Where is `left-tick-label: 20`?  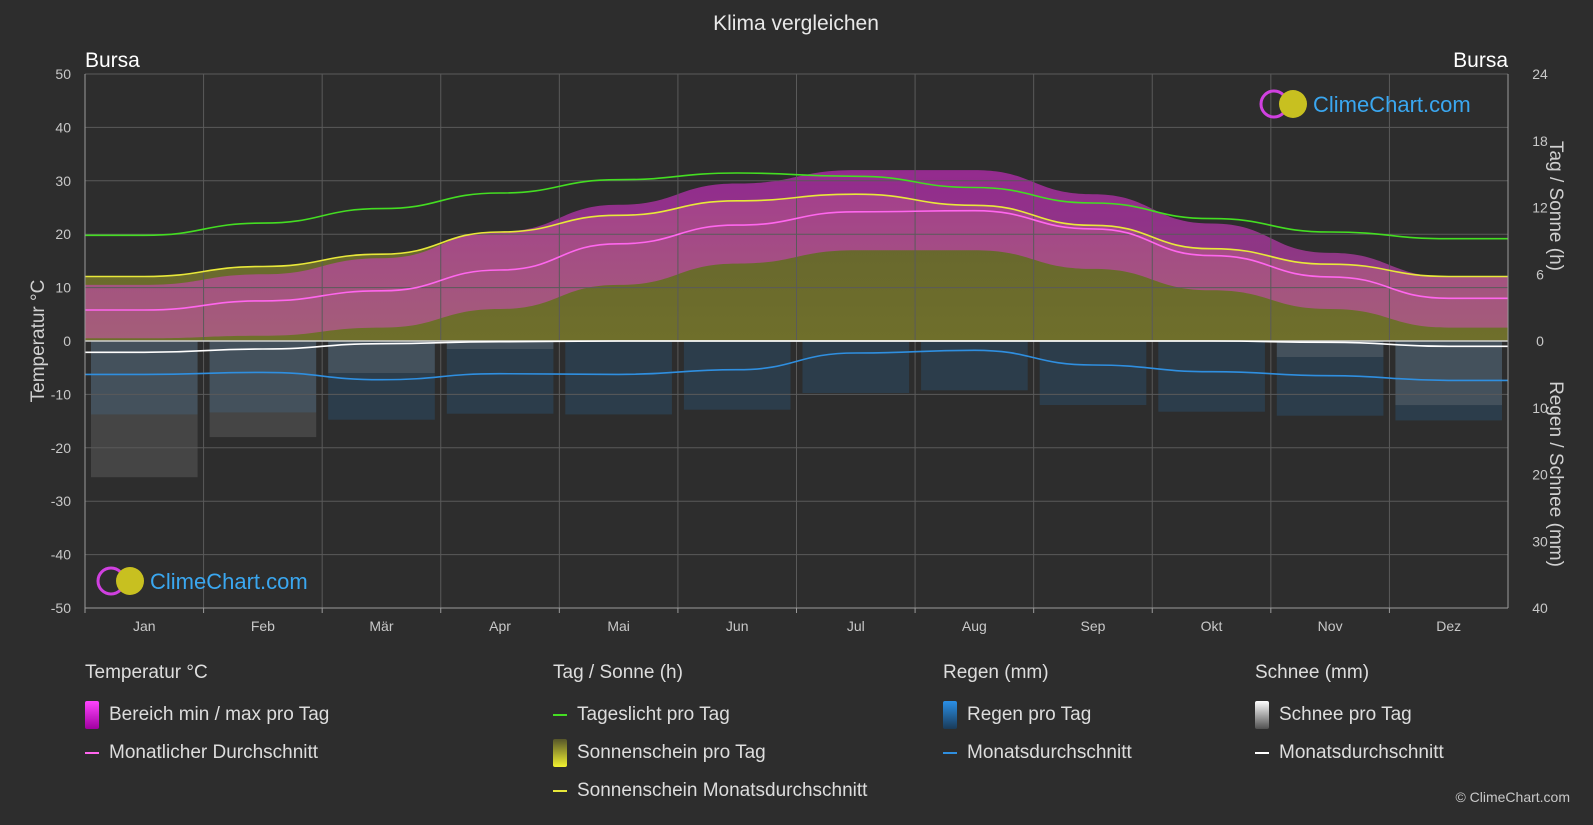
left-tick-label: 20 is located at coordinates (63, 234).